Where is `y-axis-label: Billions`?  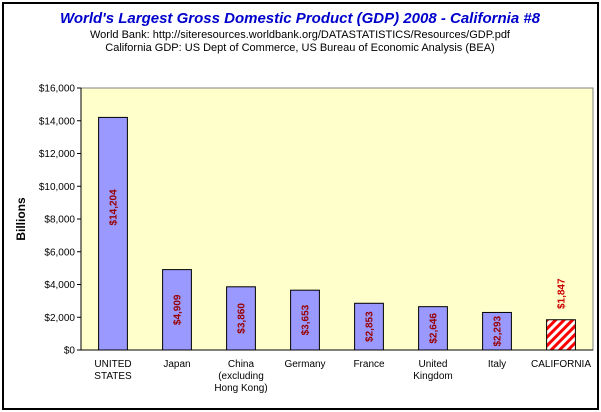 y-axis-label: Billions is located at coordinates (21, 219).